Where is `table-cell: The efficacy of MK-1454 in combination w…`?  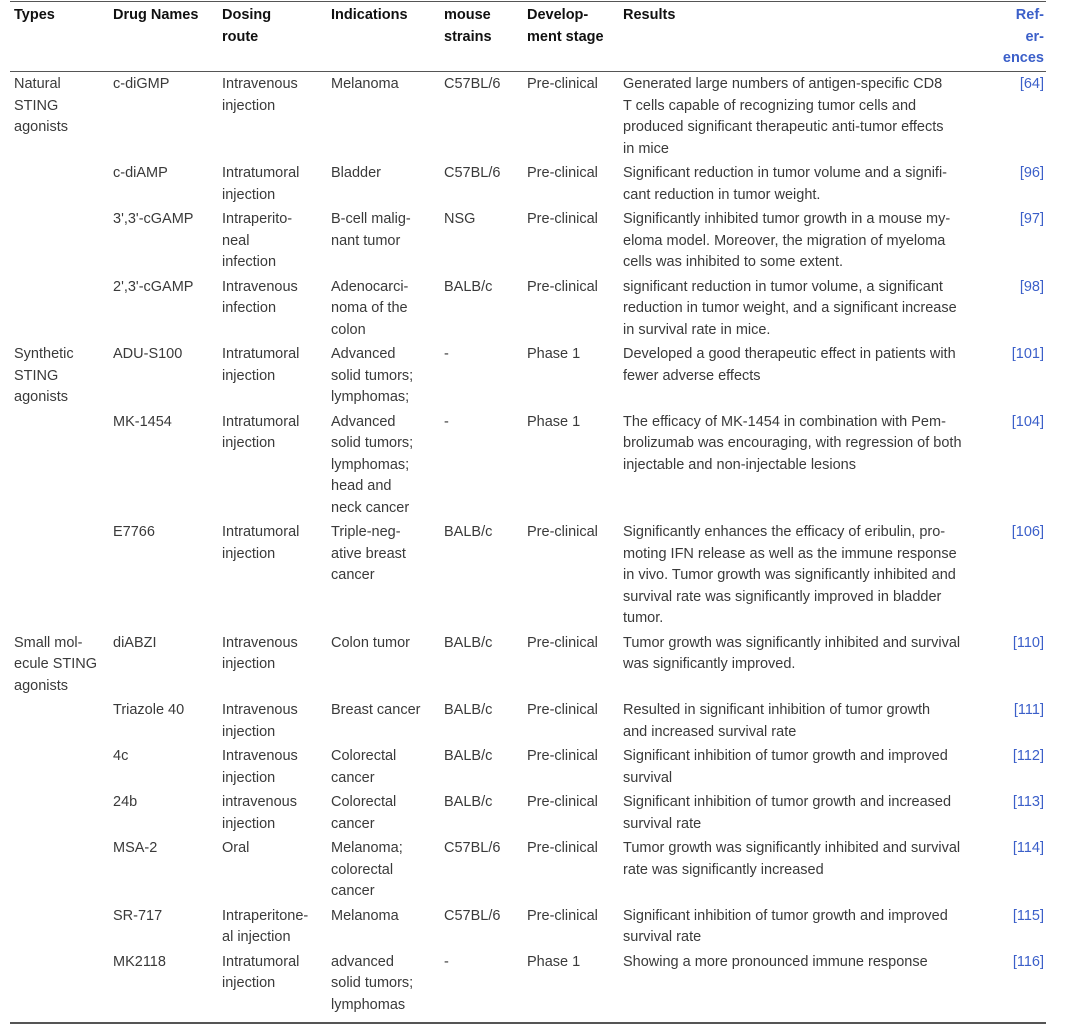 table-cell: The efficacy of MK-1454 in combination w… is located at coordinates (784, 421).